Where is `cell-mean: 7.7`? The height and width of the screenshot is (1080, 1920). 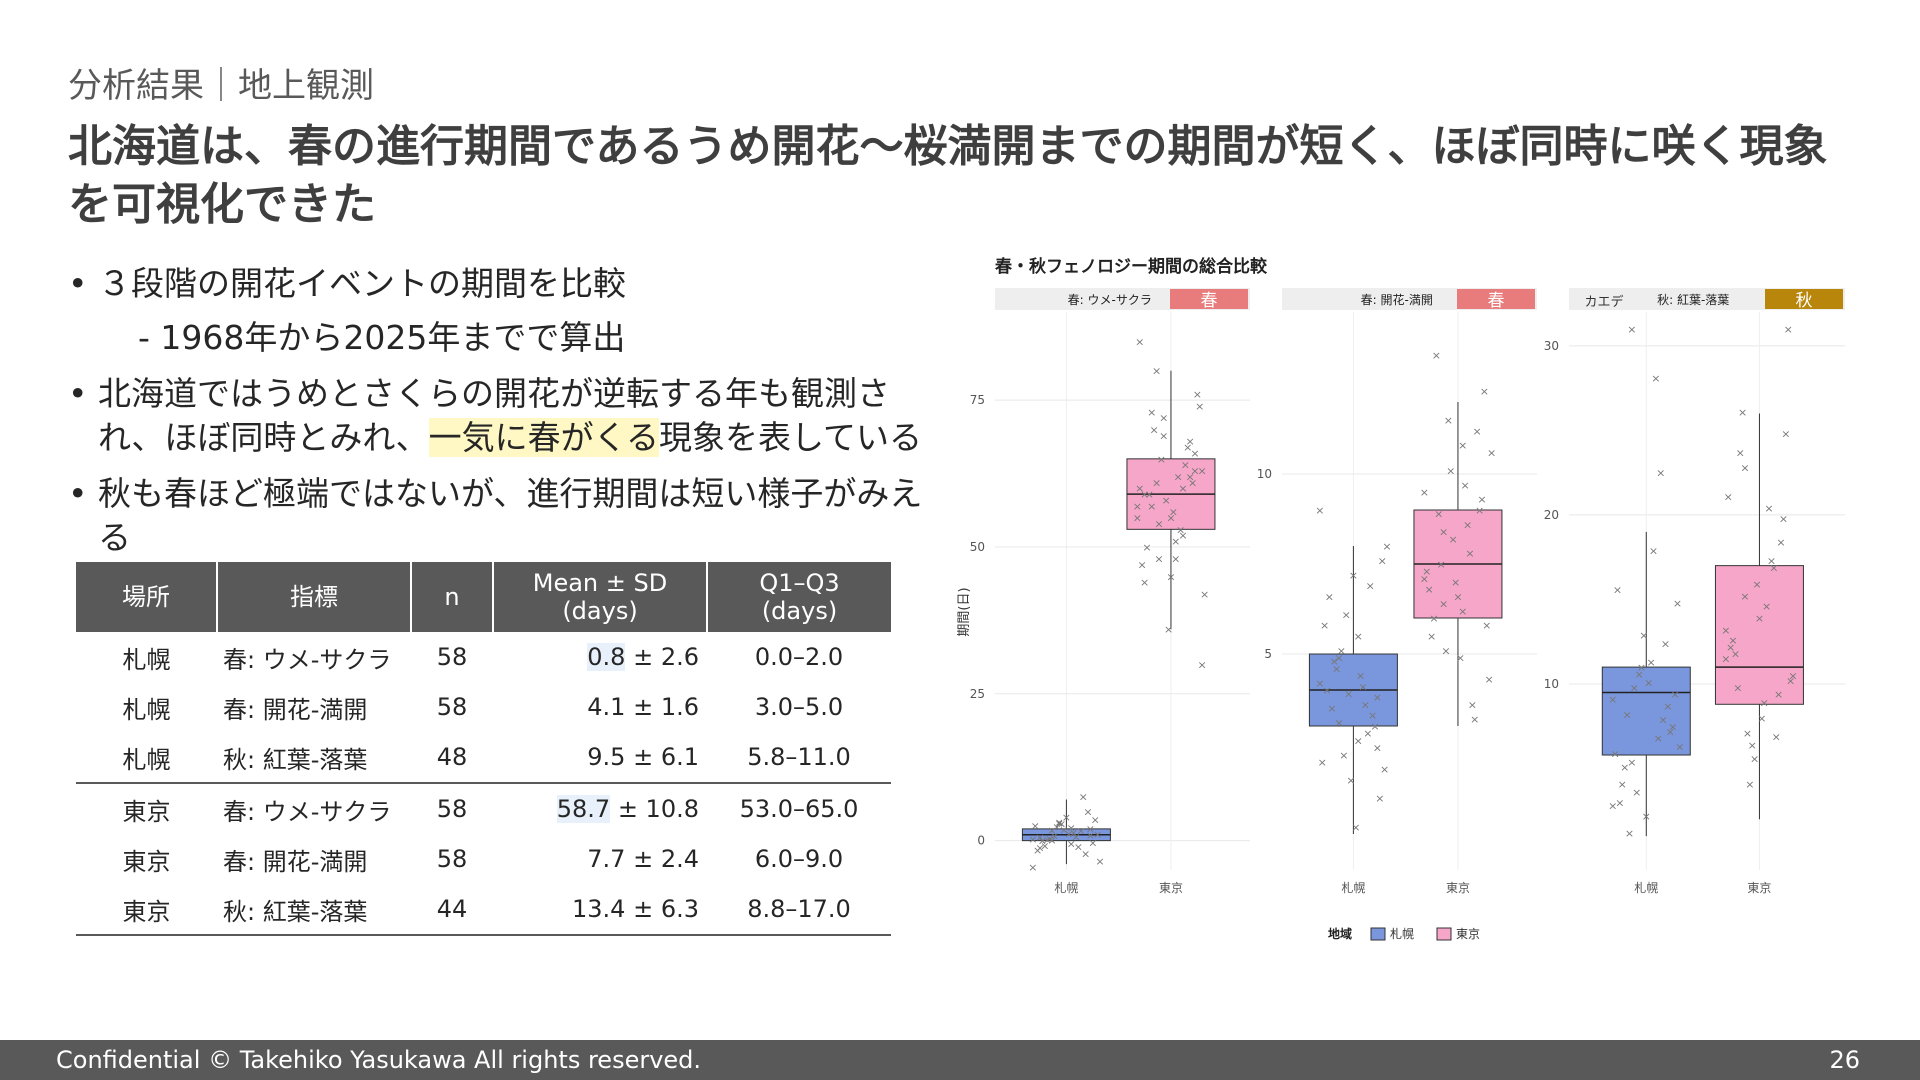 cell-mean: 7.7 is located at coordinates (606, 859).